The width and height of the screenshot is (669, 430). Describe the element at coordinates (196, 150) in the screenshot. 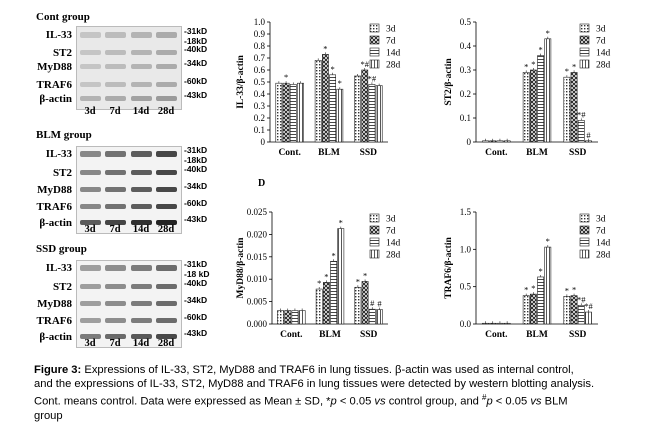

I see `blot-kd-marker: -31kD` at that location.